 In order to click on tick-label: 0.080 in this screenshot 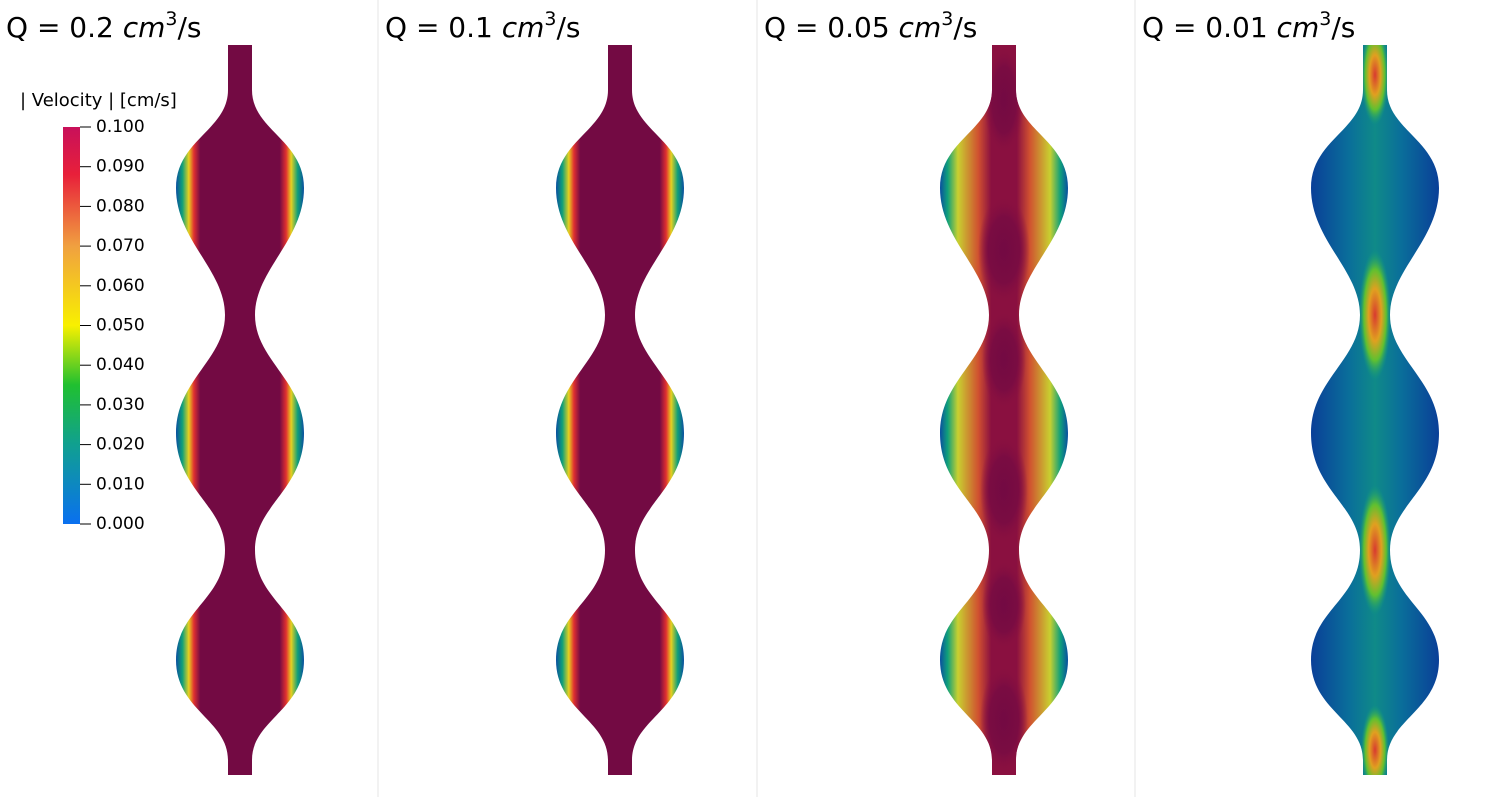, I will do `click(120, 206)`.